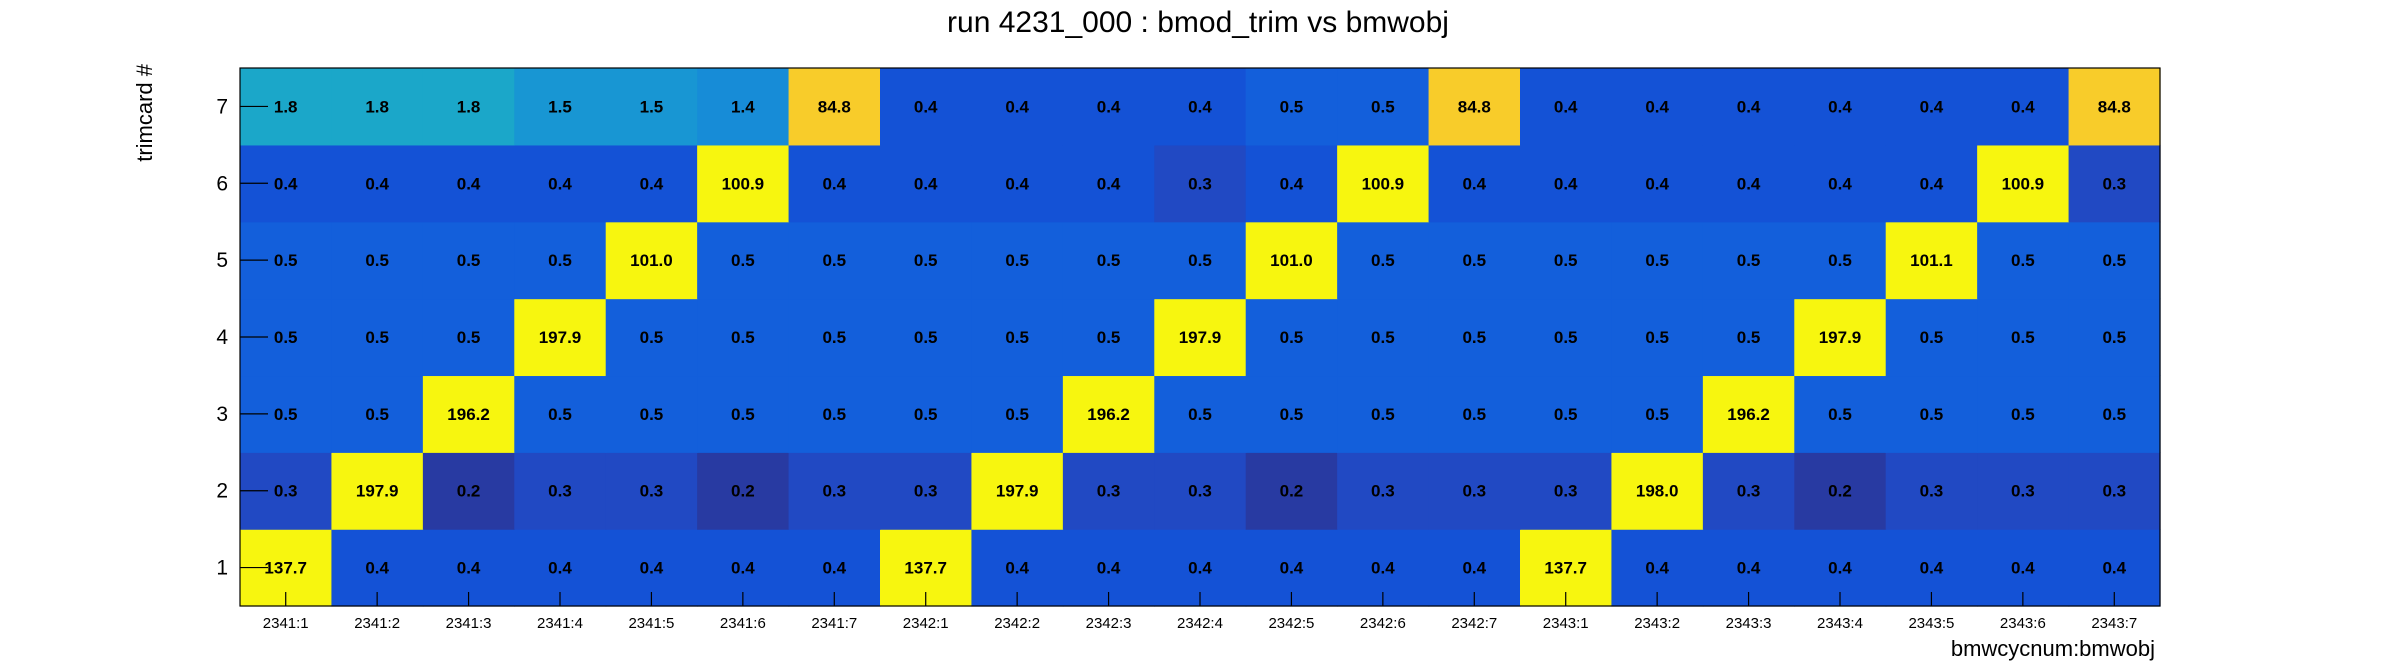  Describe the element at coordinates (1566, 623) in the screenshot. I see `x-tick-label: 2343:1` at that location.